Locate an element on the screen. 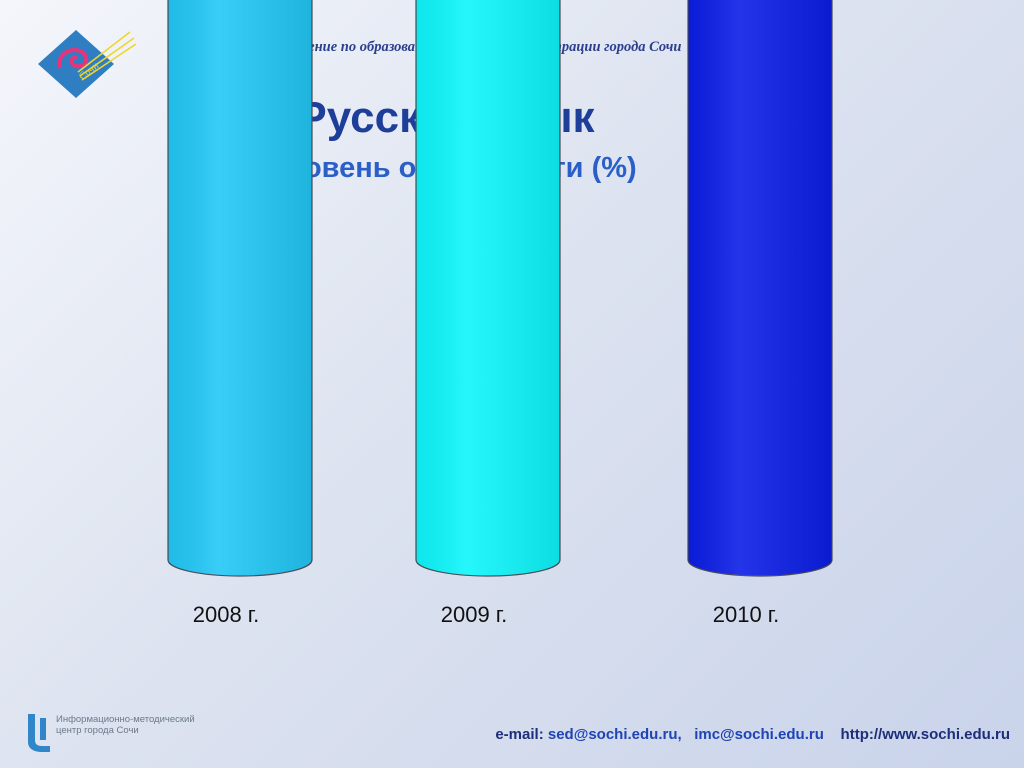 The image size is (1024, 768). website-link: http://www.sochi.edu.ru is located at coordinates (925, 734).